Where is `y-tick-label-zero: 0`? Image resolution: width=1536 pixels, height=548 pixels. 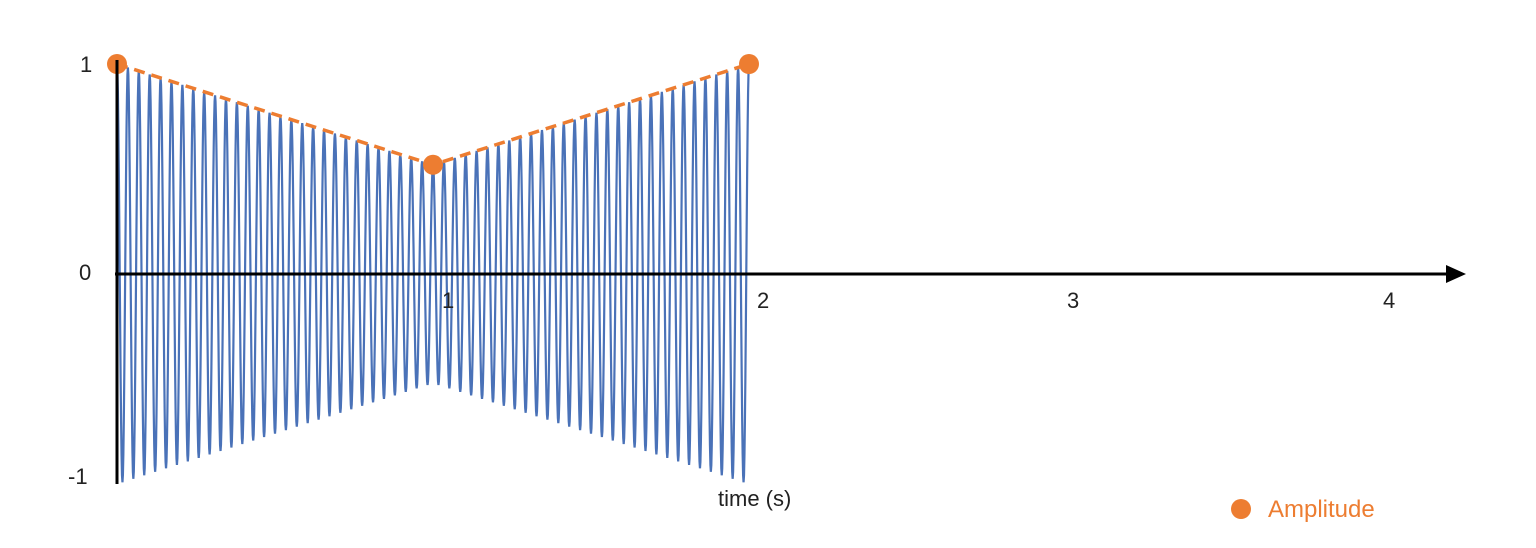
y-tick-label-zero: 0 is located at coordinates (85, 272).